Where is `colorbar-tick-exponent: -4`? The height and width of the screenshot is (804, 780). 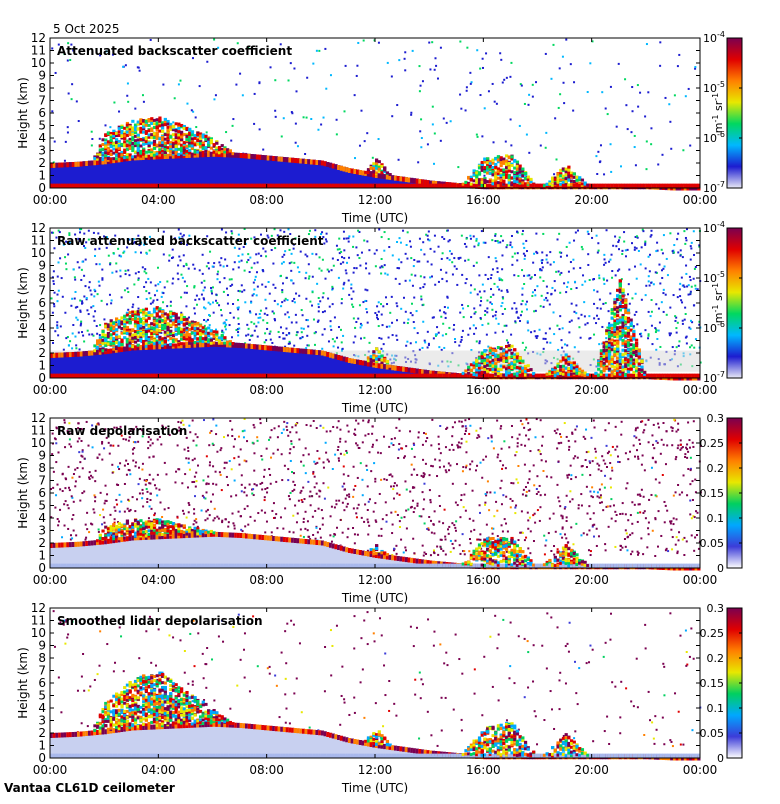 colorbar-tick-exponent: -4 is located at coordinates (721, 34).